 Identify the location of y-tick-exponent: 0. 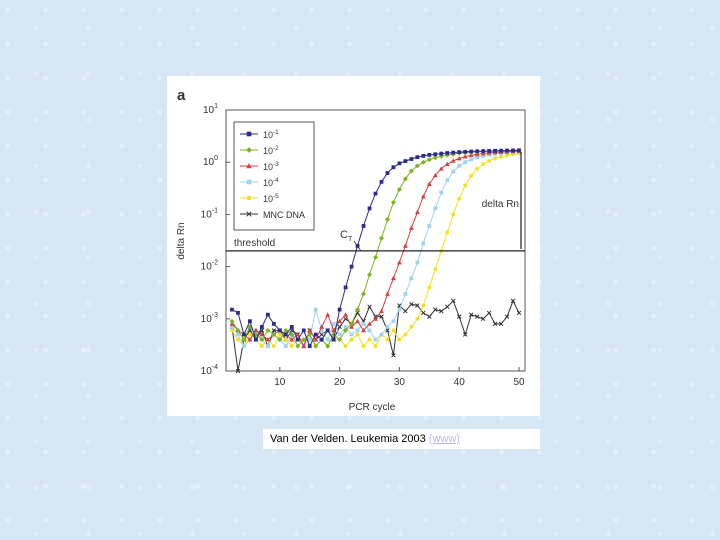
(216, 158).